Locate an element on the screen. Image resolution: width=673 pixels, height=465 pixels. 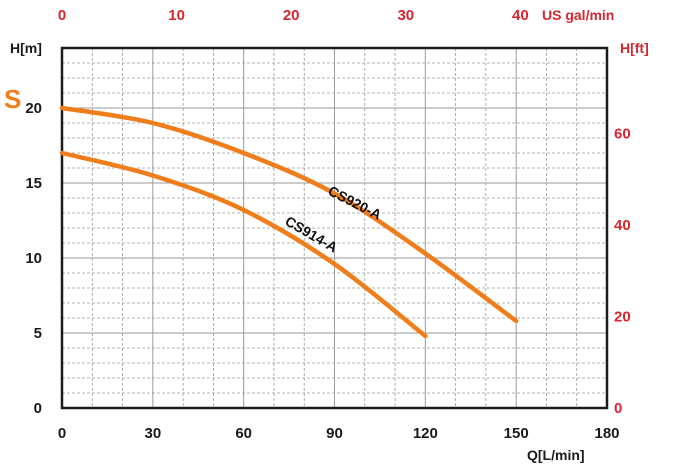
top-tick-label: 10 is located at coordinates (176, 15).